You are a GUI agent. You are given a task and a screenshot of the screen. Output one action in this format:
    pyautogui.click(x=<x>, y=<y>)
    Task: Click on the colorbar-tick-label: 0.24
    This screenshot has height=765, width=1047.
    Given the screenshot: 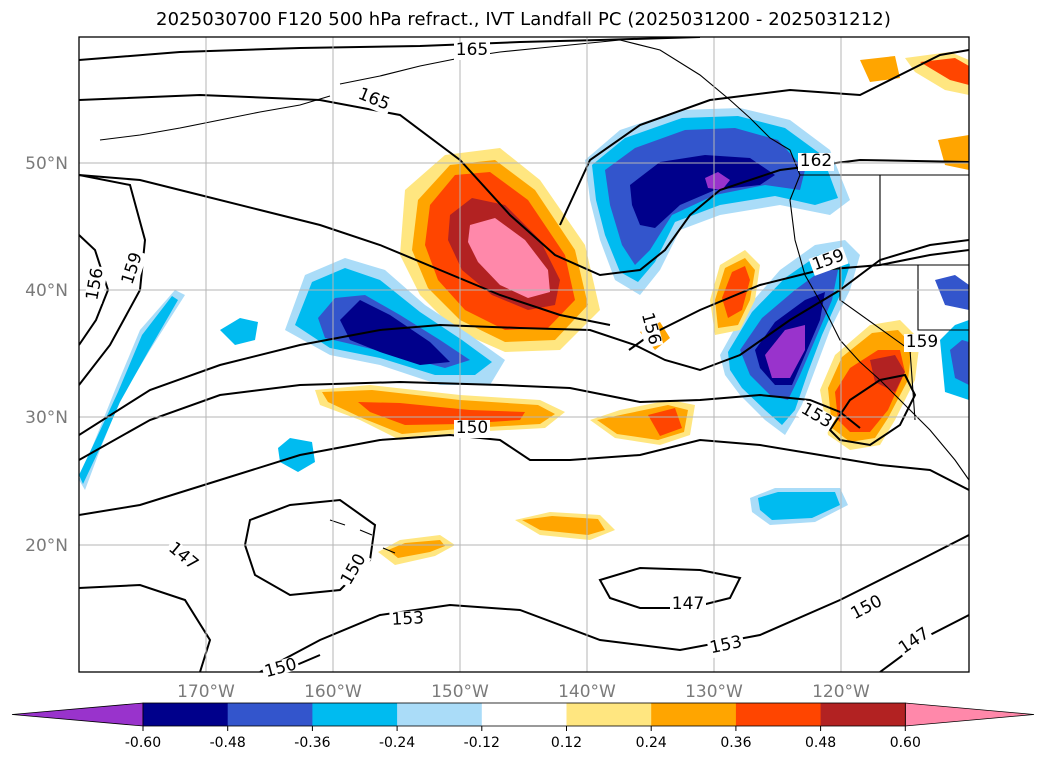 What is the action you would take?
    pyautogui.click(x=651, y=743)
    